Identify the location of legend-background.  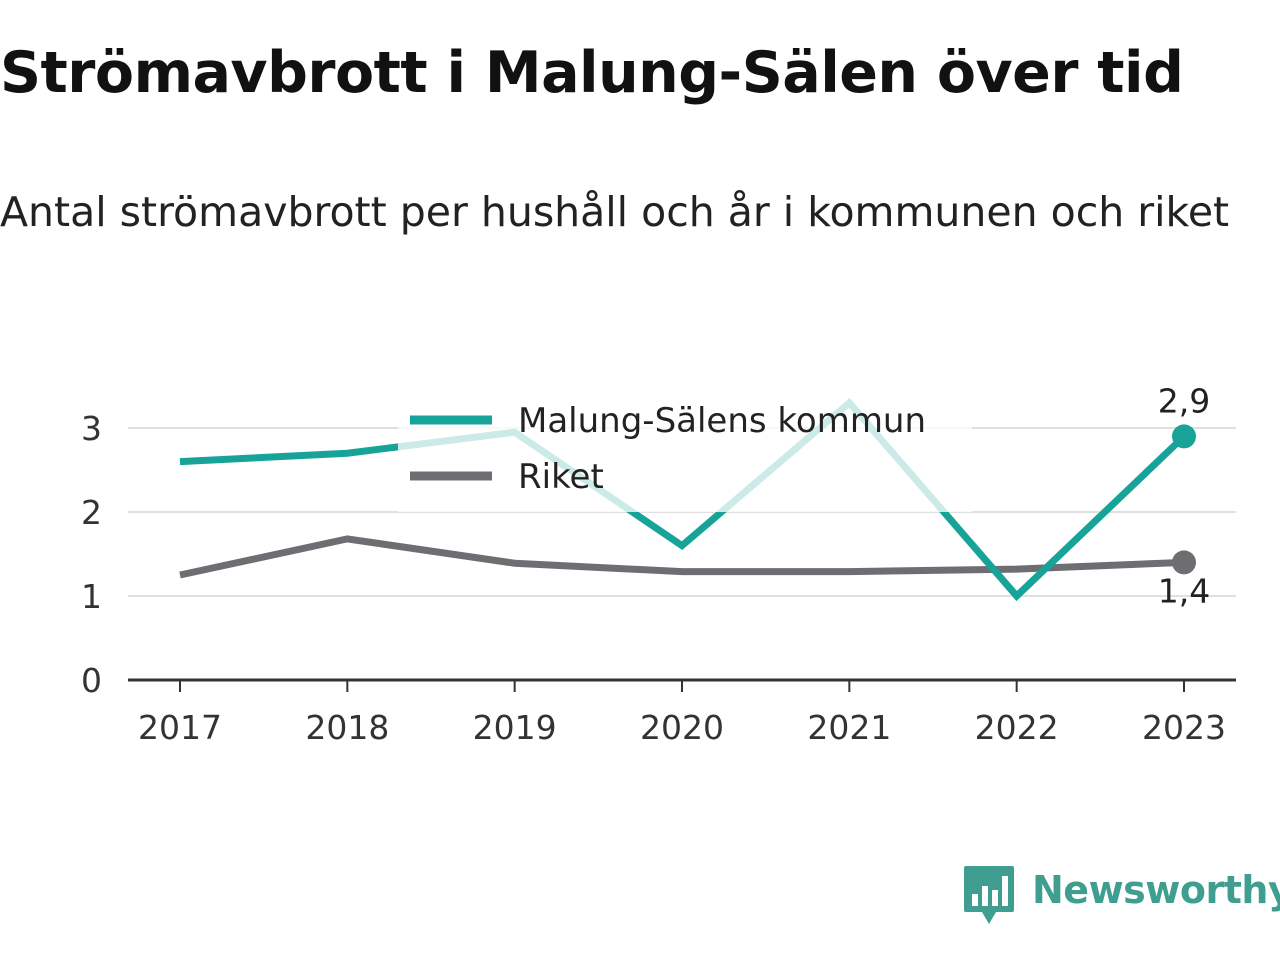
(685, 450).